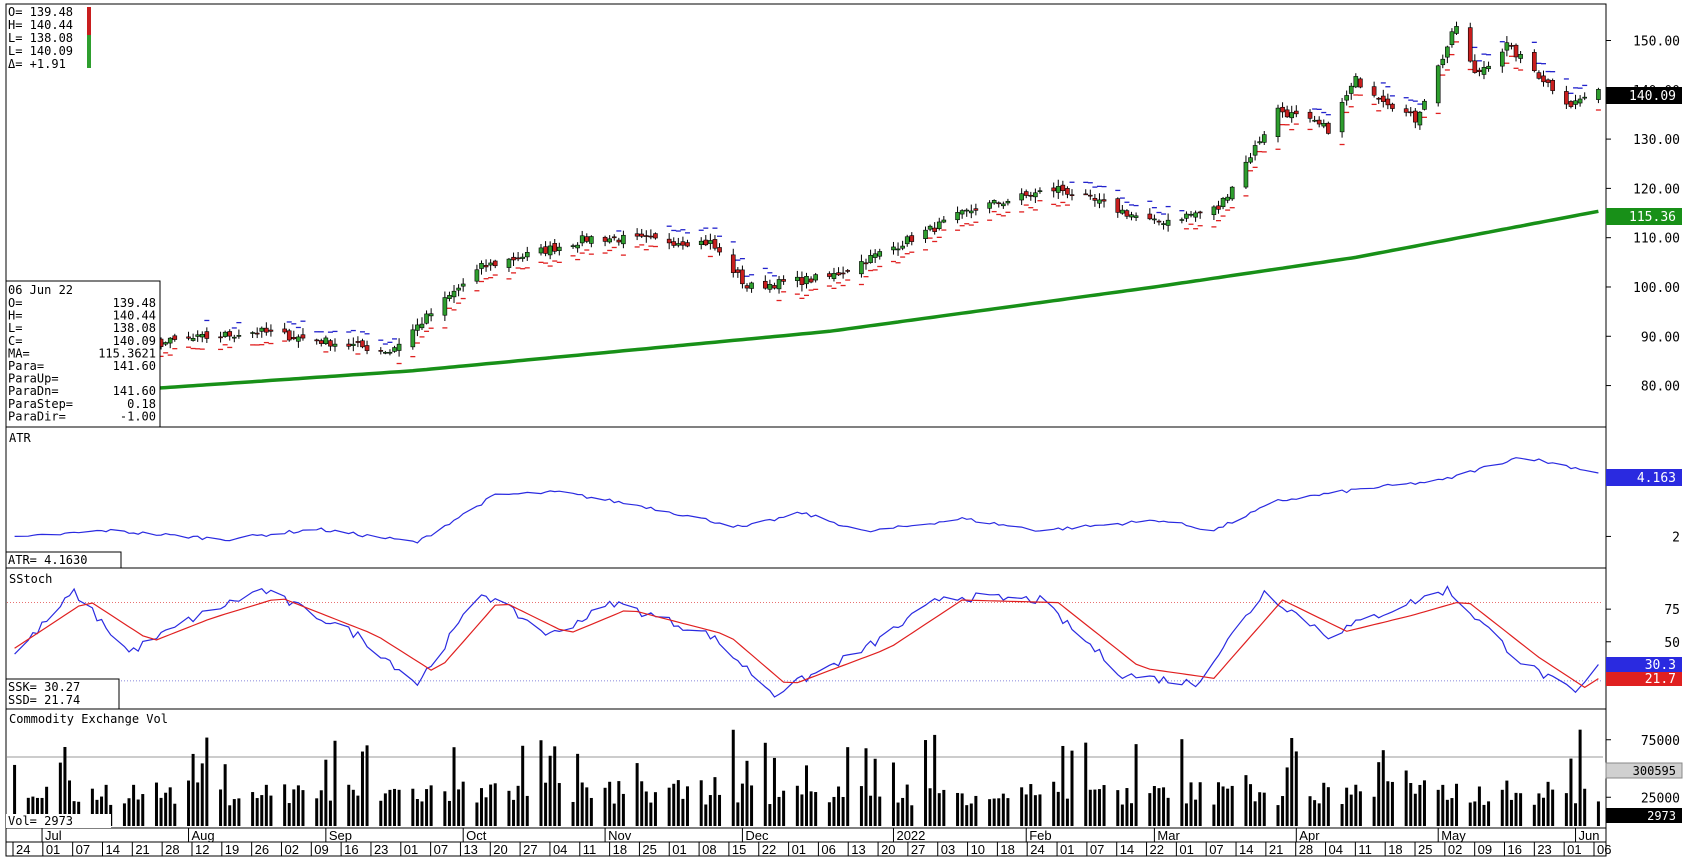 The height and width of the screenshot is (861, 1687). What do you see at coordinates (40, 290) in the screenshot?
I see `info-date: 06 Jun 22` at bounding box center [40, 290].